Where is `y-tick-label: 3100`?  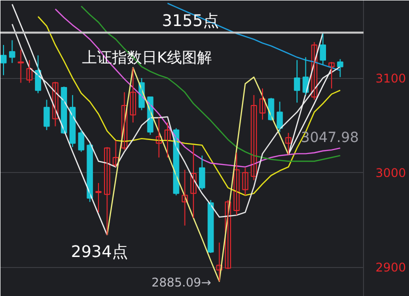
y-tick-label: 3100 is located at coordinates (391, 79).